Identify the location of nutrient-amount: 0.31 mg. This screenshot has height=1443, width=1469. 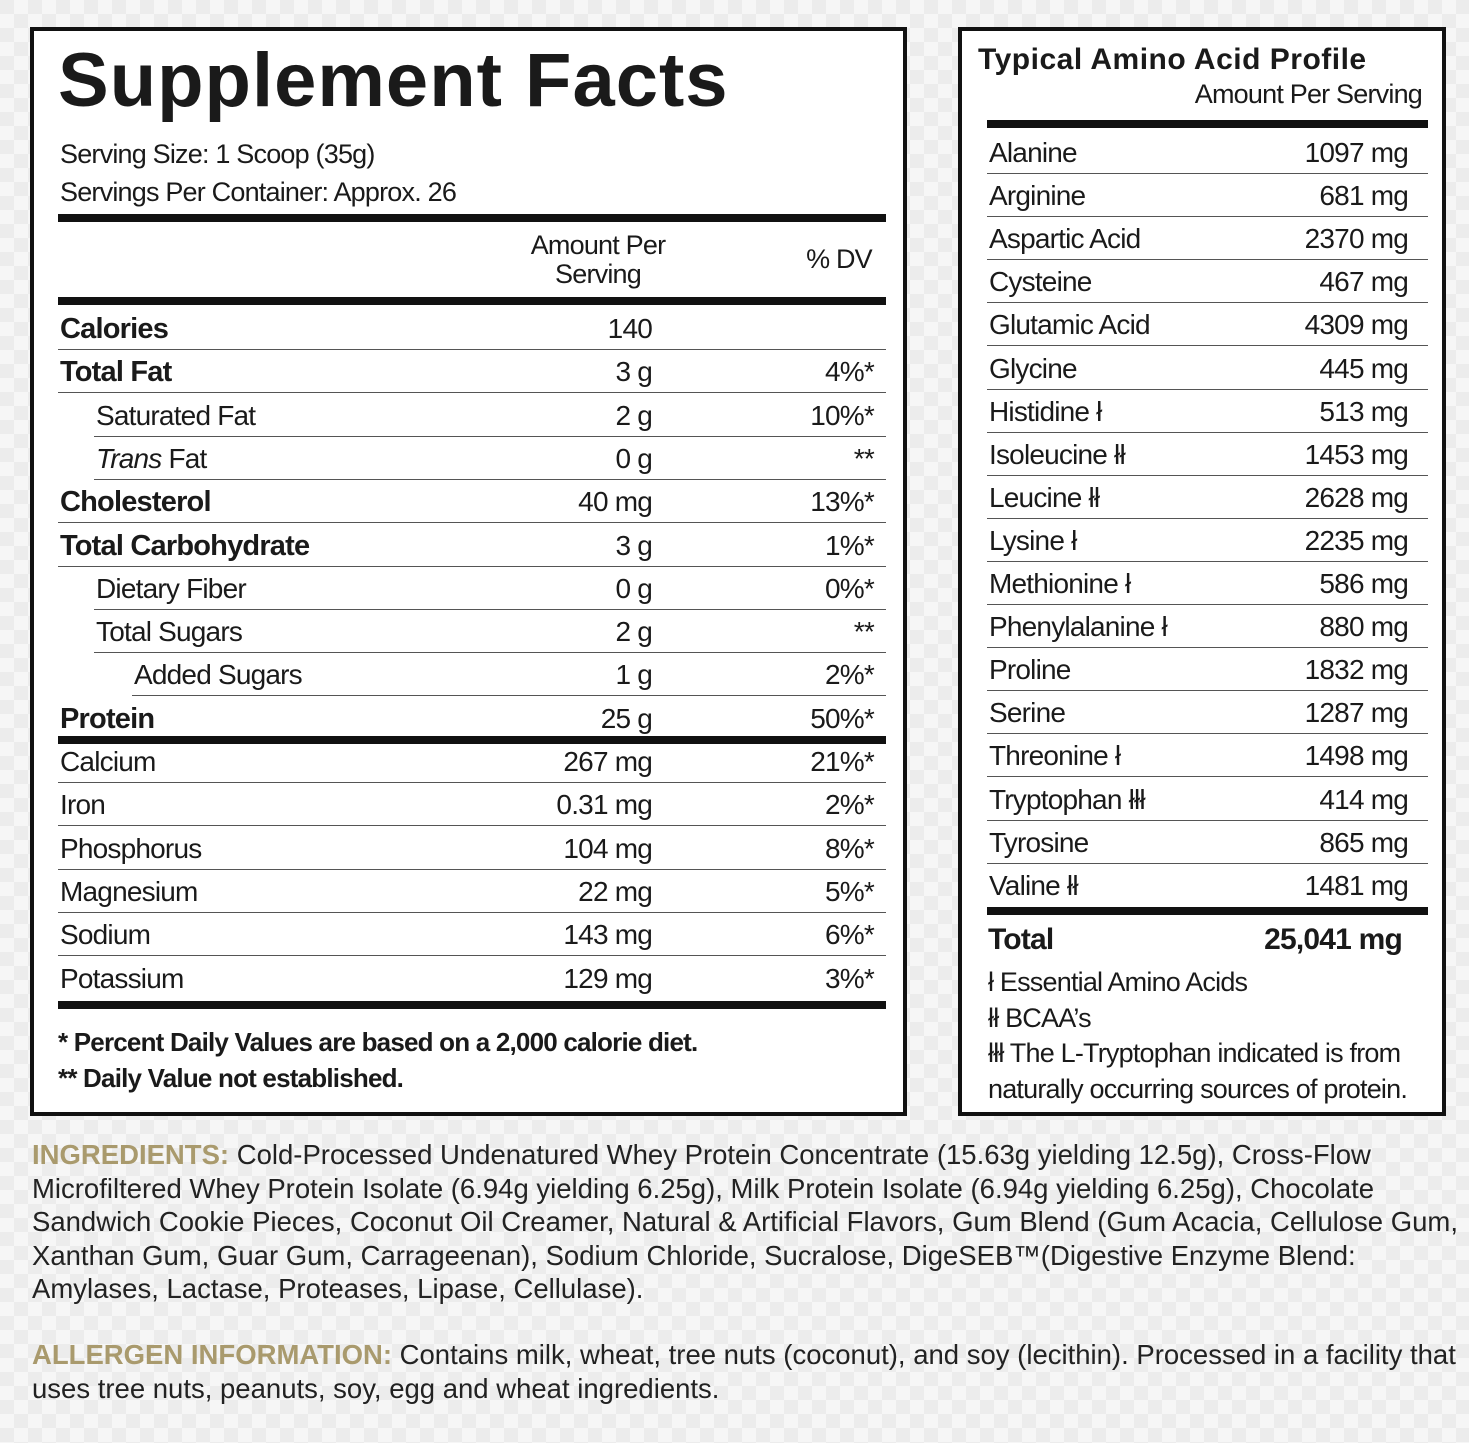
(604, 805).